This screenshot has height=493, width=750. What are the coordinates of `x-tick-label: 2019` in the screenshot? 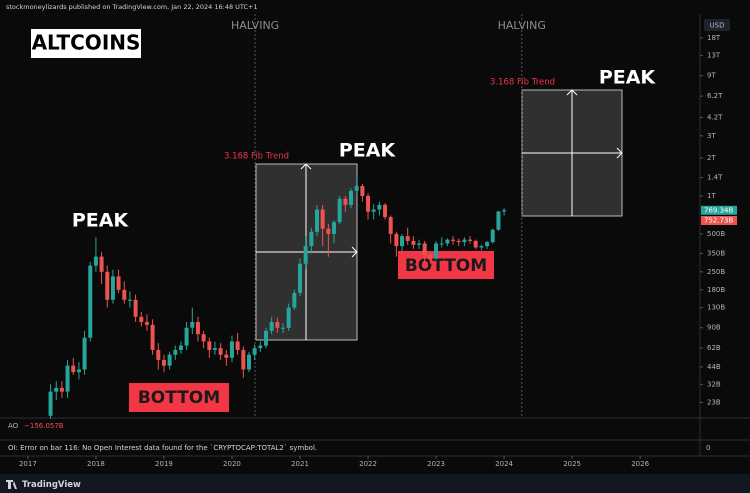 It's located at (164, 464).